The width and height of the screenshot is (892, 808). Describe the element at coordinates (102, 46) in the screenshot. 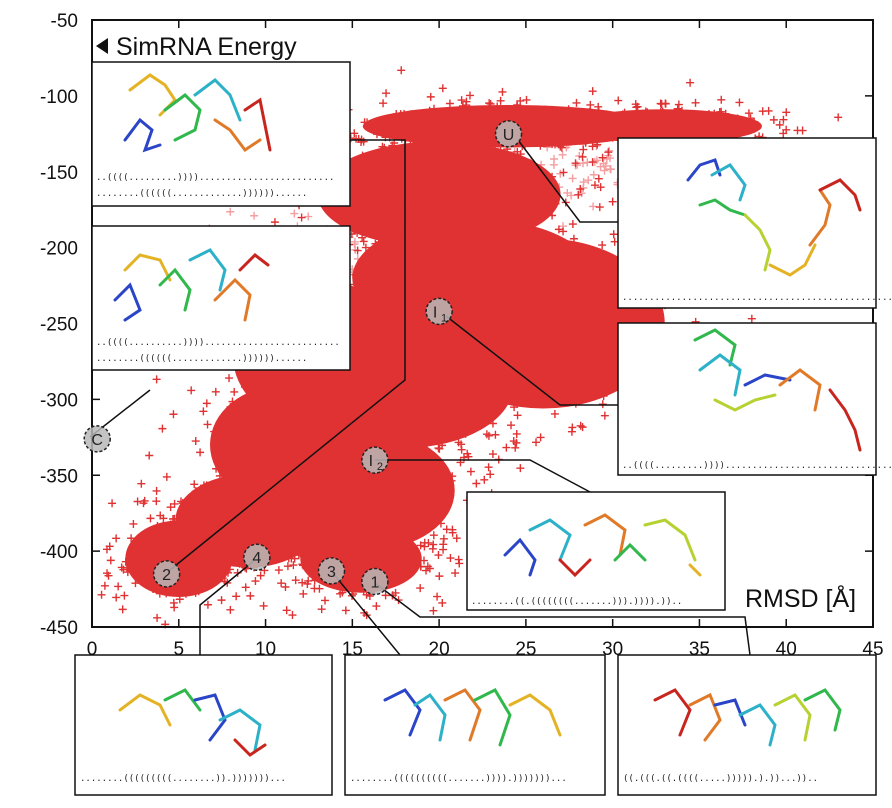

I see `left-triangle-icon` at that location.